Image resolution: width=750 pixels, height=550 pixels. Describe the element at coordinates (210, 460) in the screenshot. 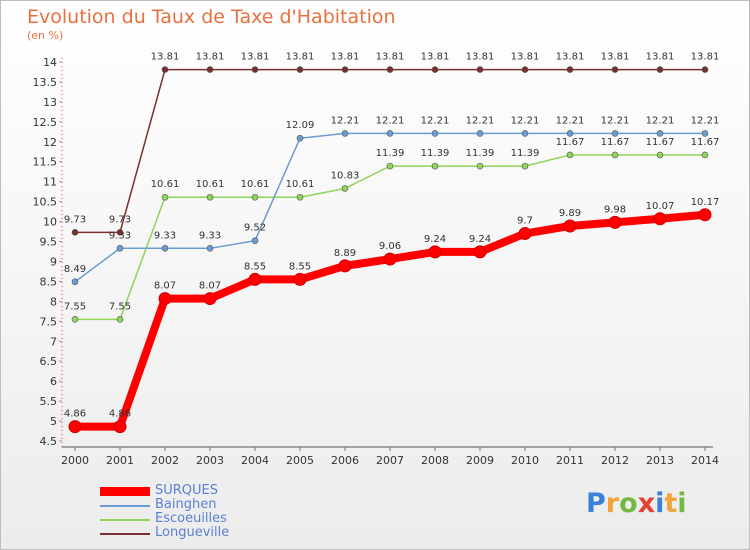

I see `x-tick-label: 2003` at that location.